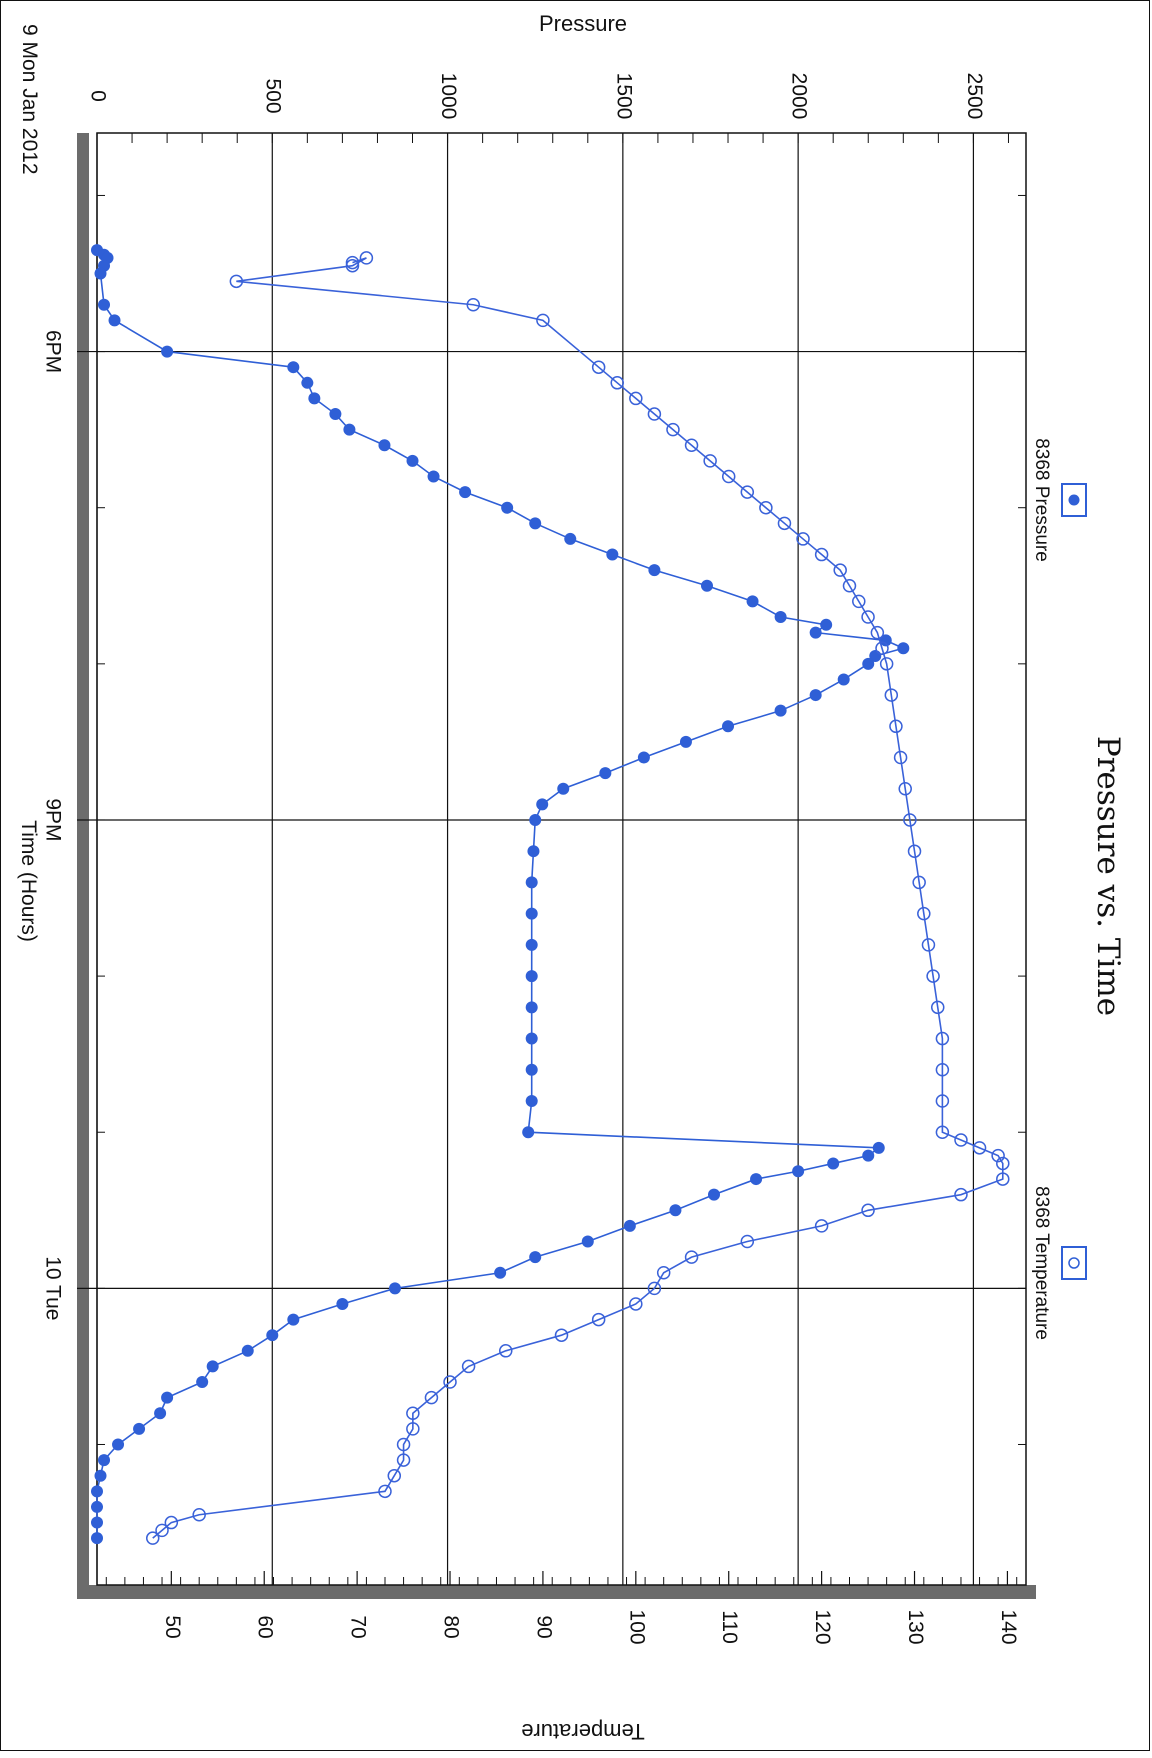  What do you see at coordinates (1041, 500) in the screenshot?
I see `legend-pressure-label: 8368 Pressure` at bounding box center [1041, 500].